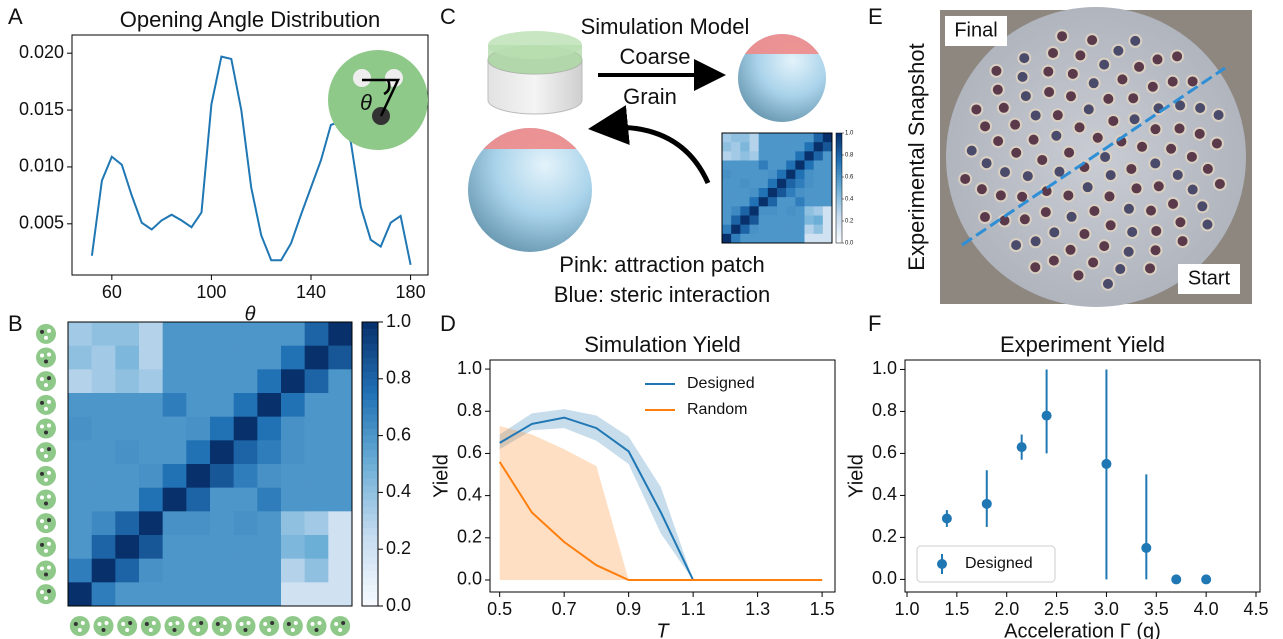 The width and height of the screenshot is (1283, 639). I want to click on y-tick-label: 0.8, so click(884, 410).